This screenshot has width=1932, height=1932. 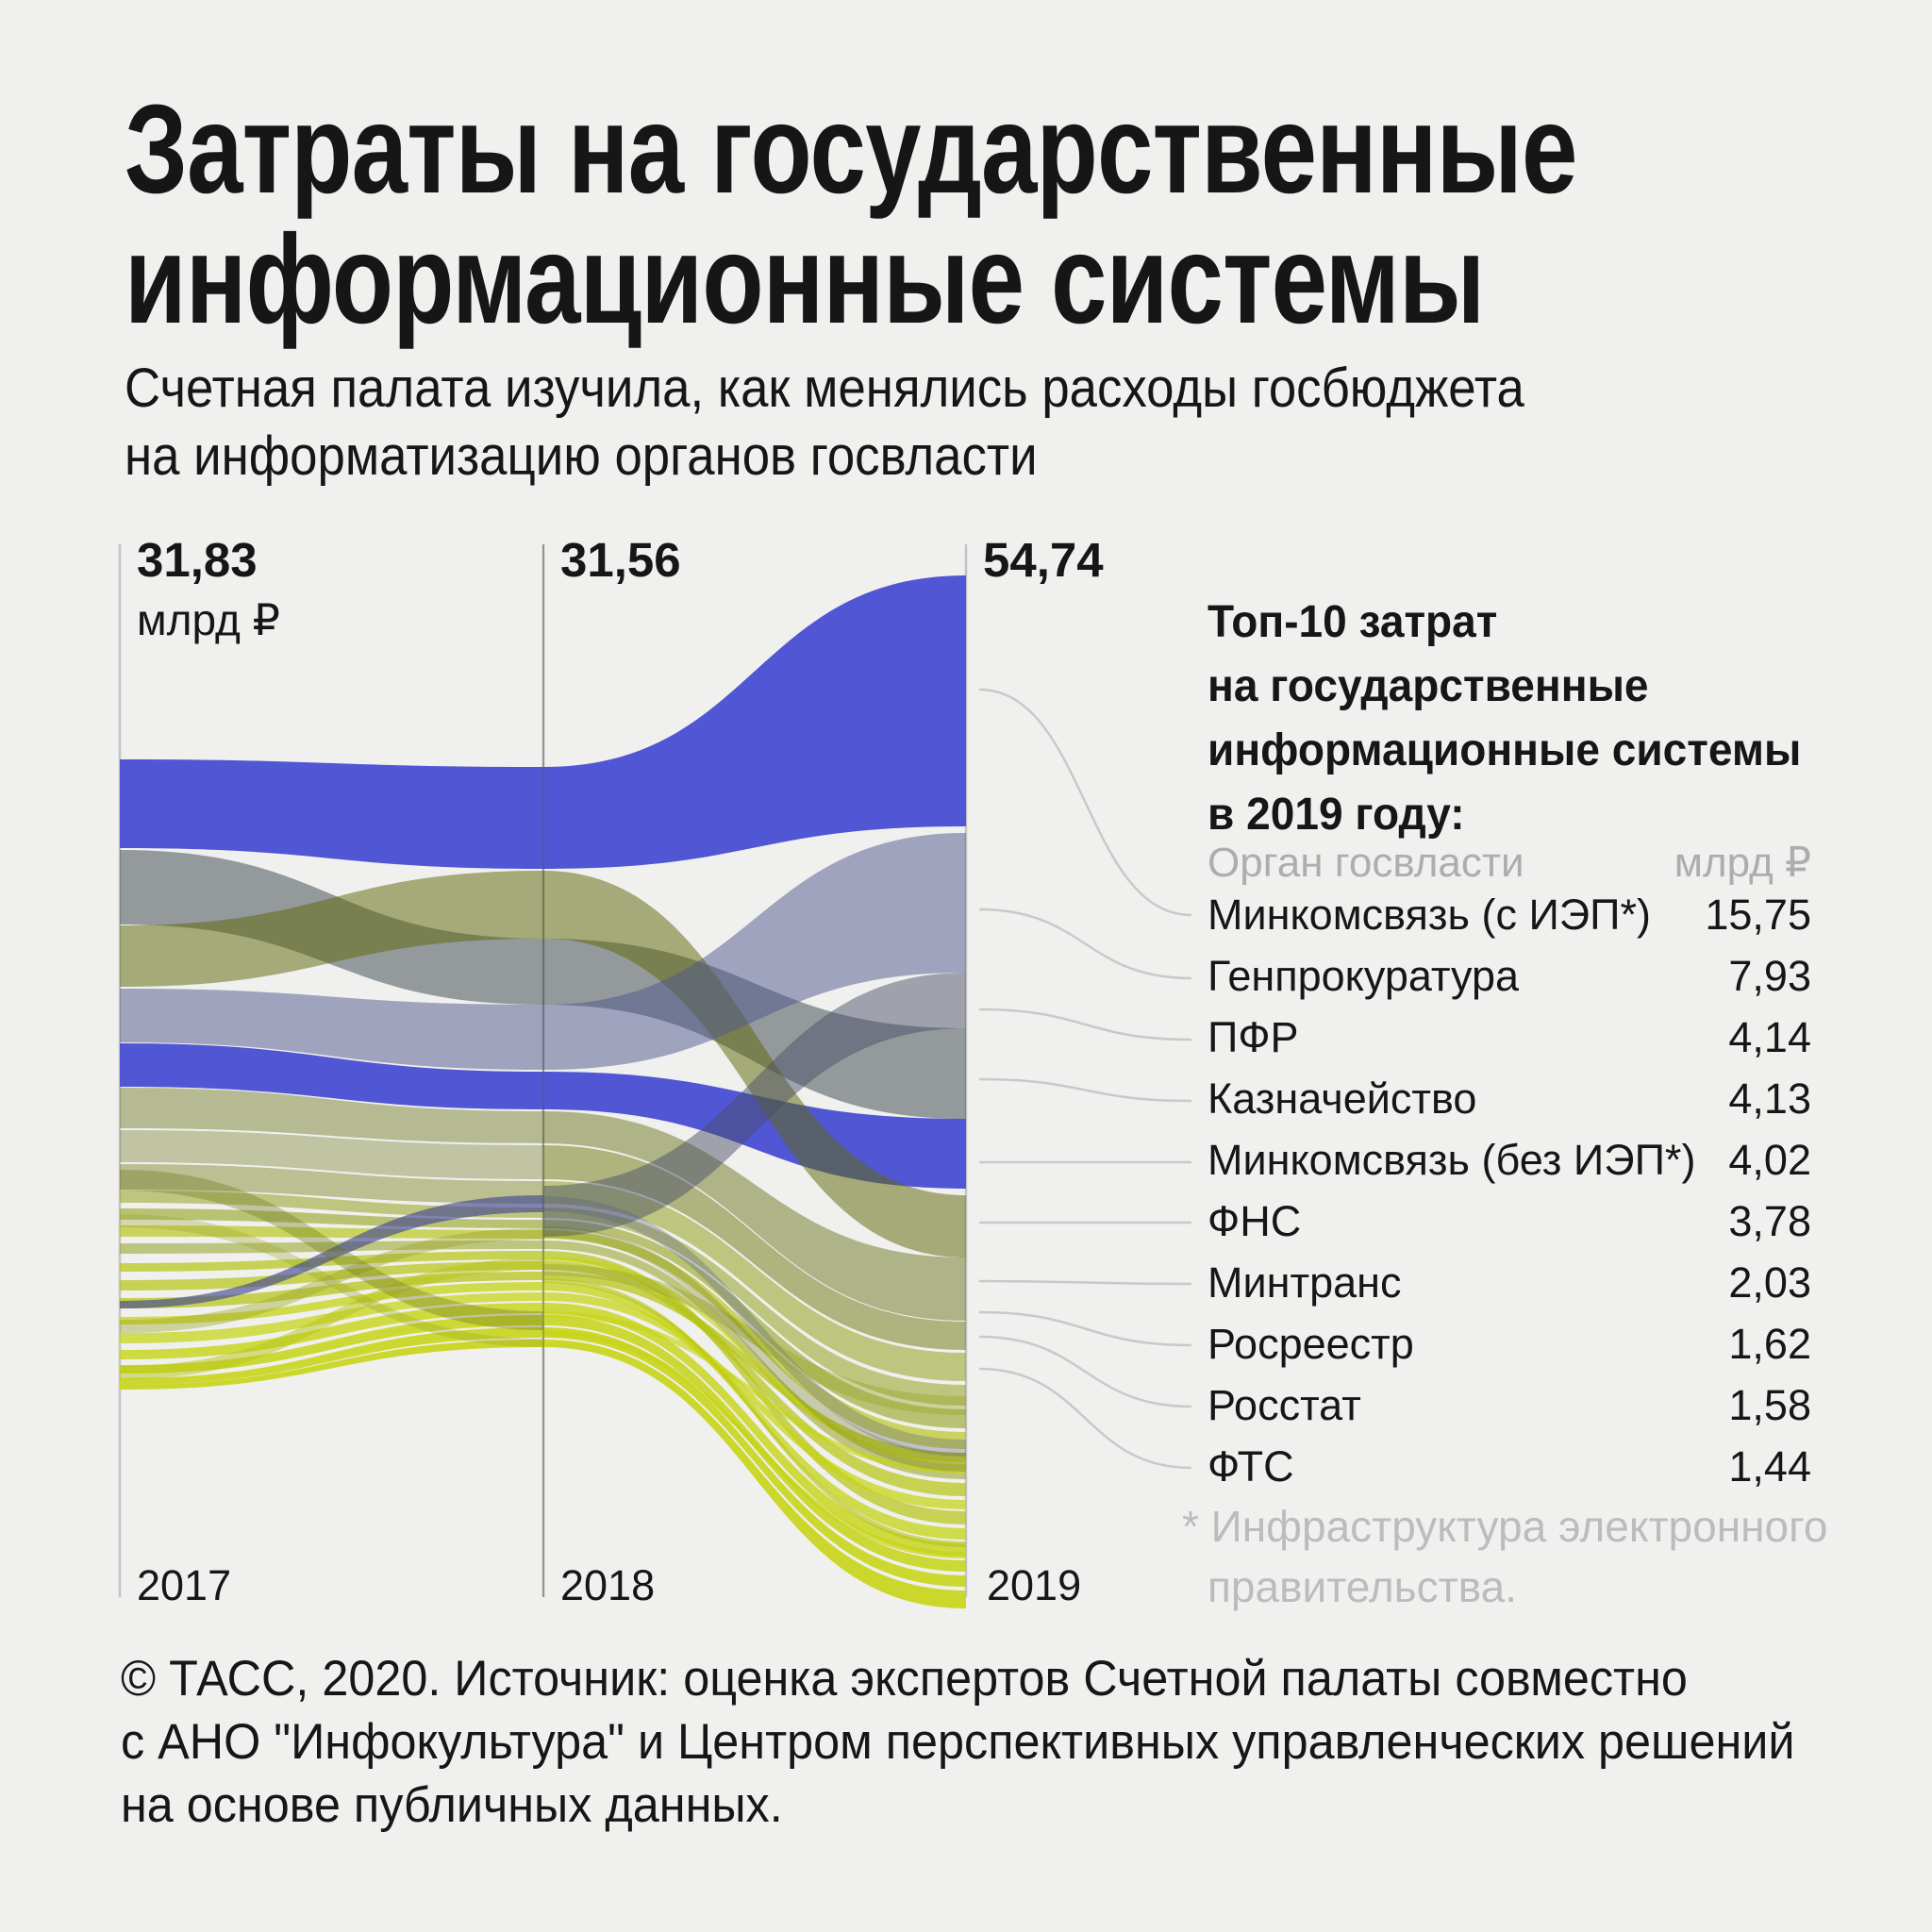 I want to click on svg-text: 4,13, so click(x=1770, y=1098).